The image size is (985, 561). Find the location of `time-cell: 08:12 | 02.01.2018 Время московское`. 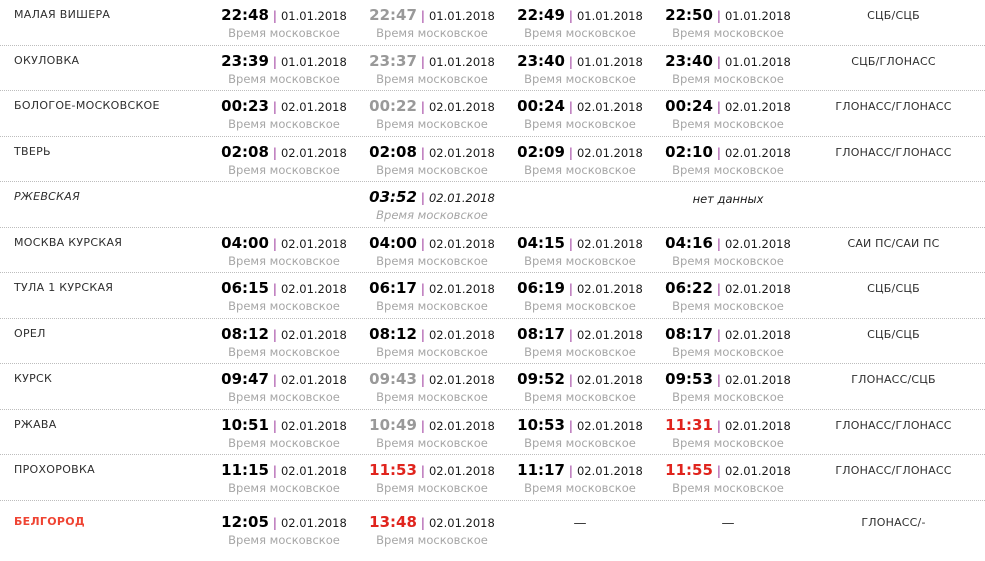

time-cell: 08:12 | 02.01.2018 Время московское is located at coordinates (284, 344).